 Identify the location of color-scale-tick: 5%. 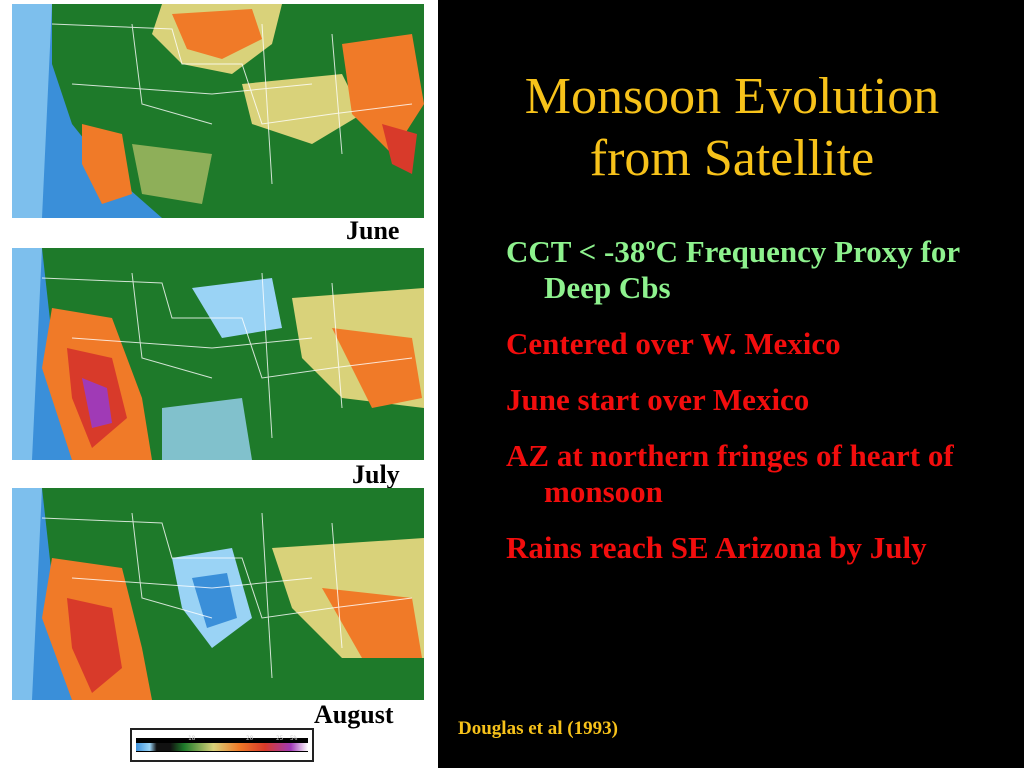
(294, 738).